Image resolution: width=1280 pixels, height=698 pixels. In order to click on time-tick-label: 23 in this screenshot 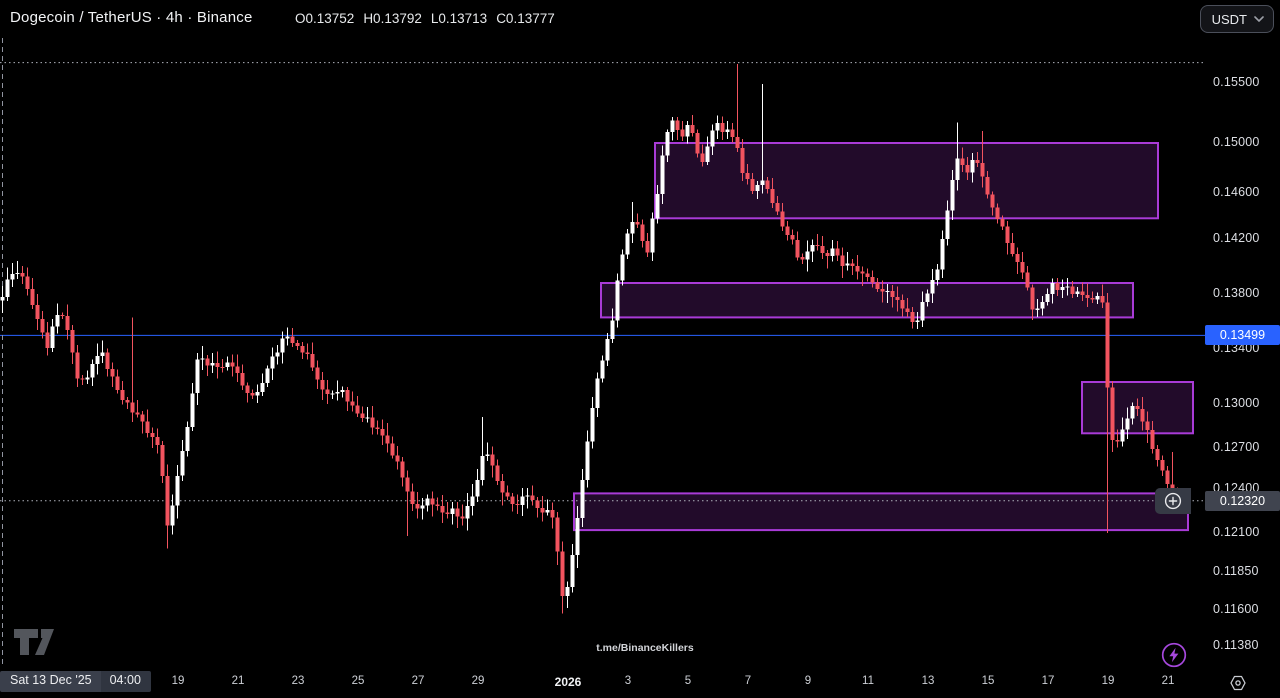, I will do `click(298, 681)`.